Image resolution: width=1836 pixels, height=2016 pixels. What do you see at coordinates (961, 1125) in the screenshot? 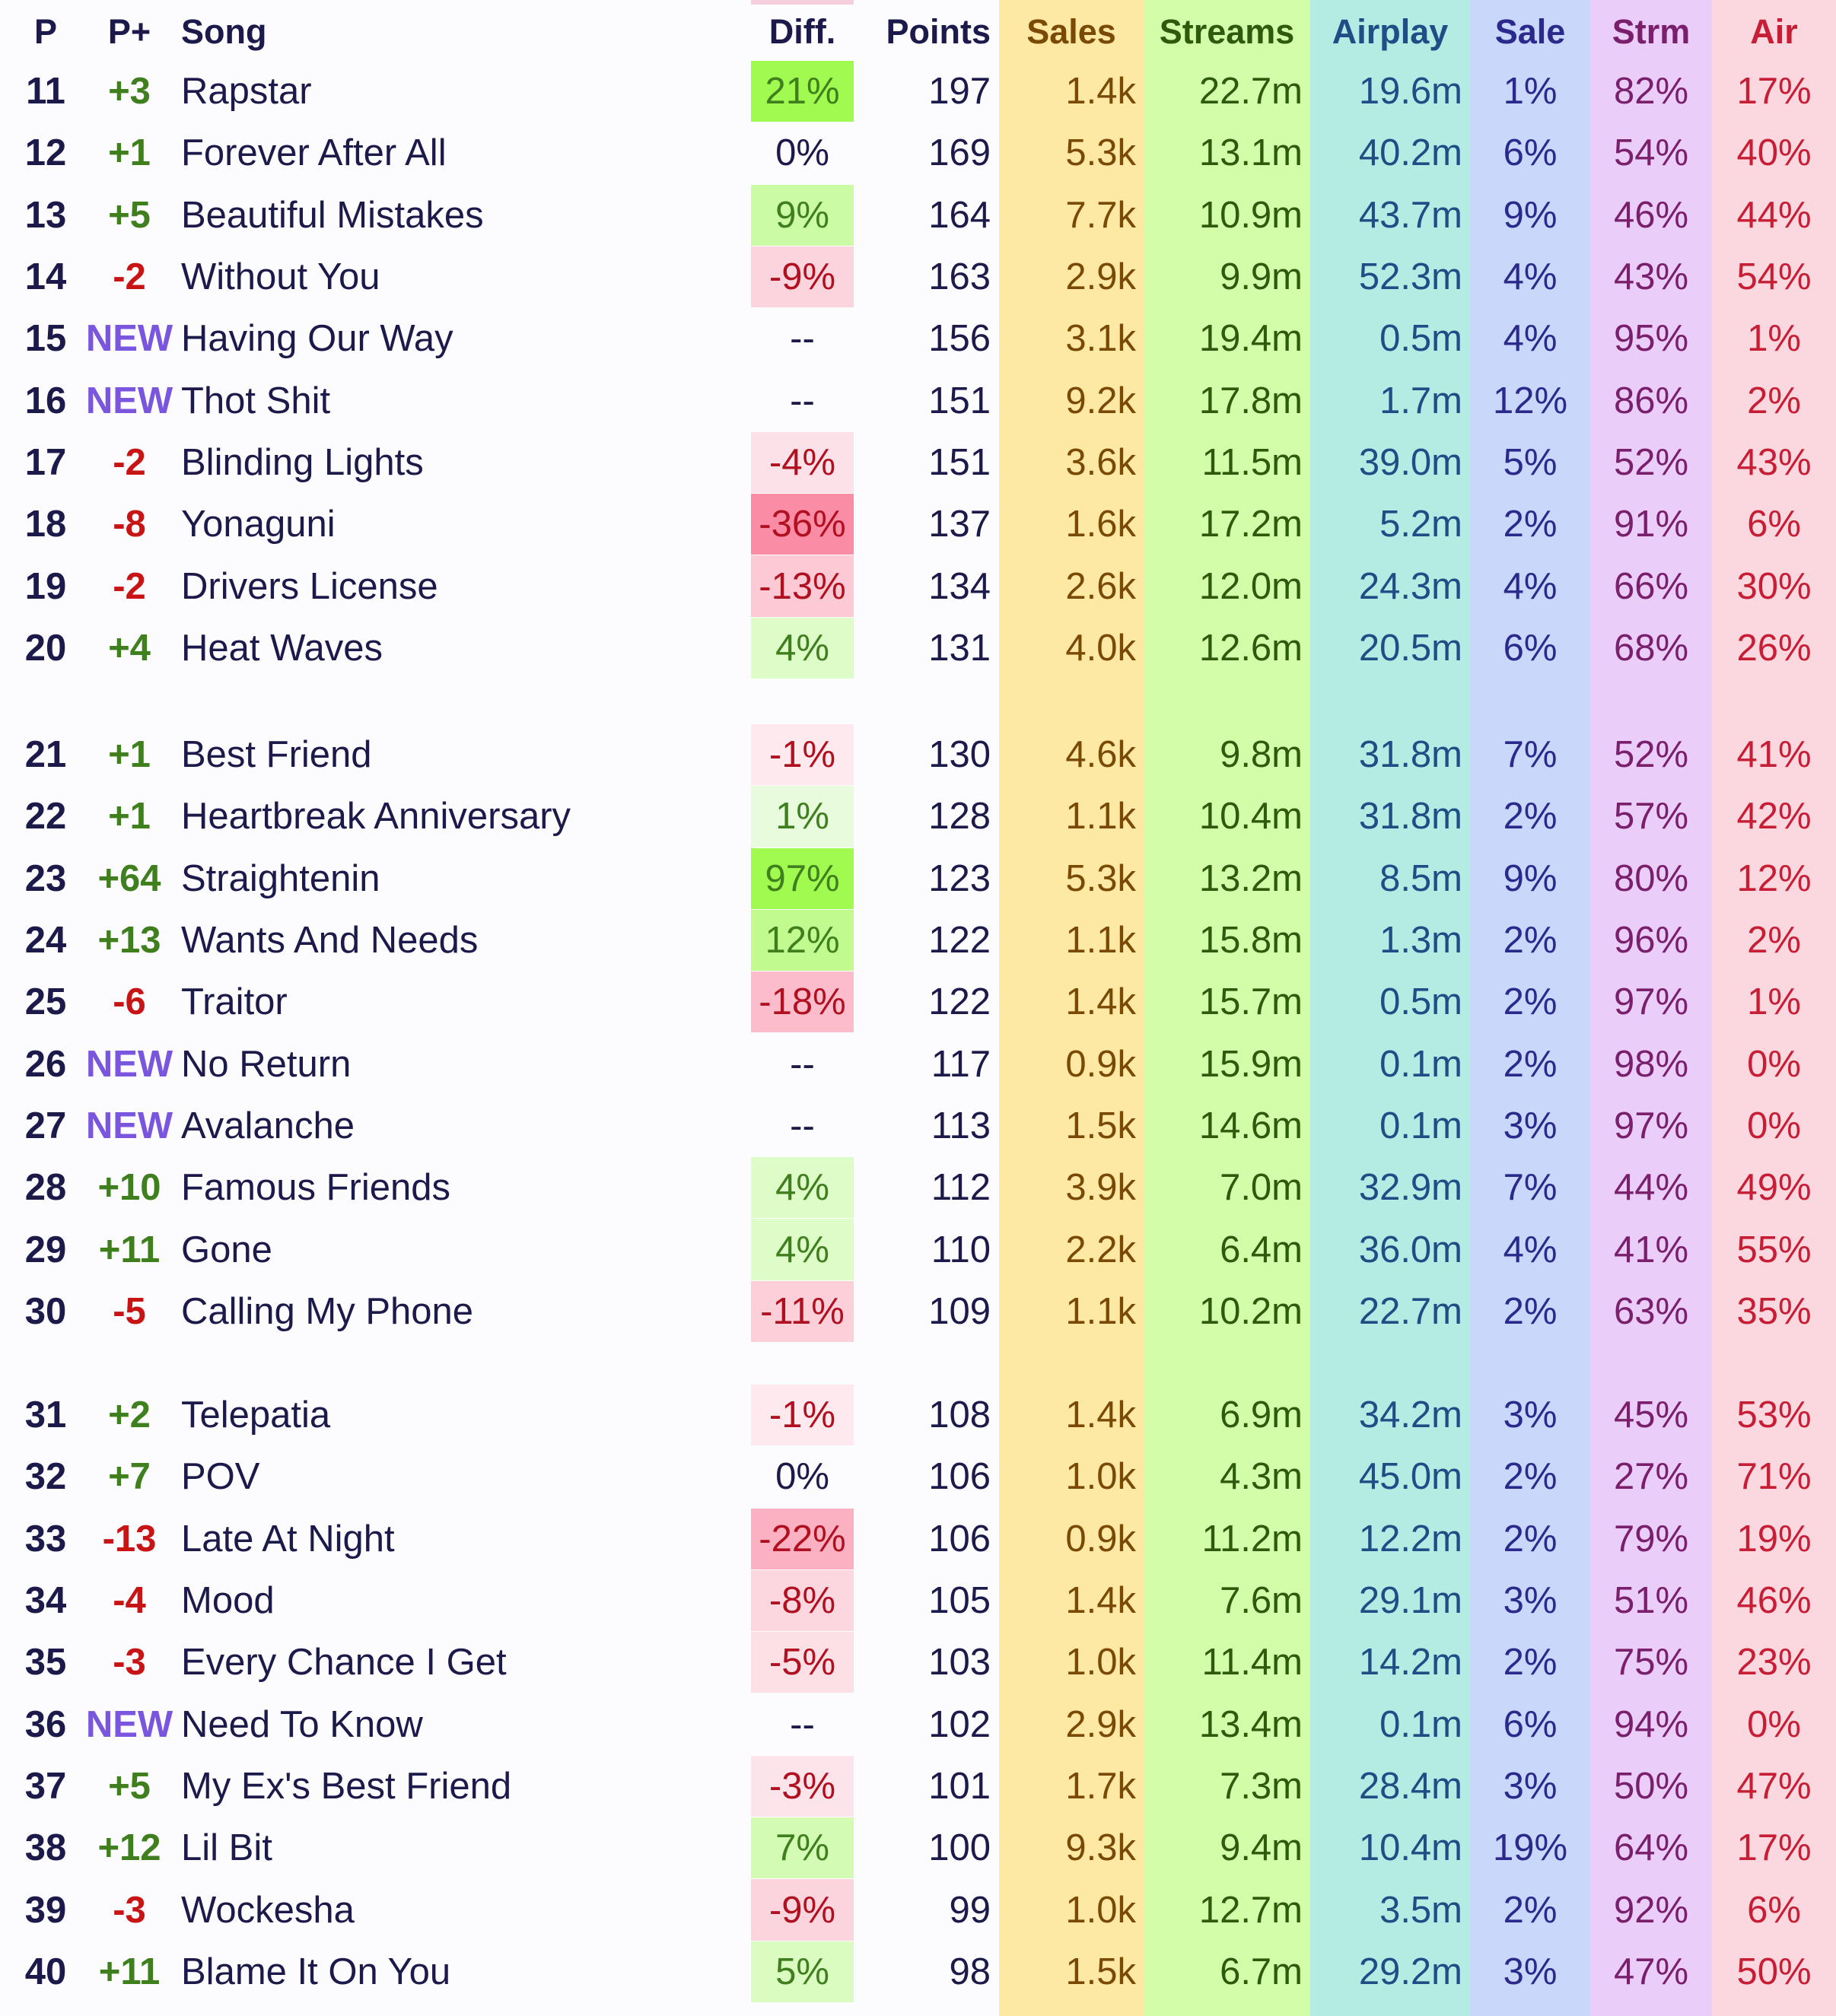
I see `row-points: 113` at bounding box center [961, 1125].